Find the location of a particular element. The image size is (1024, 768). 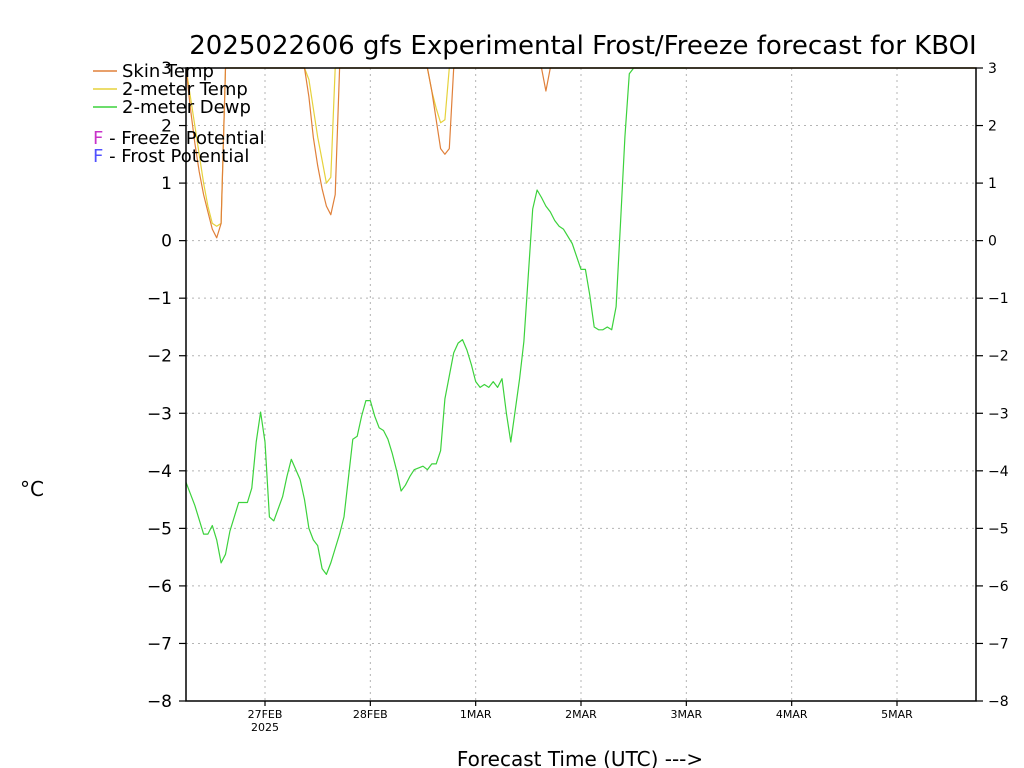

x-tick-label: 27FEB is located at coordinates (265, 714).